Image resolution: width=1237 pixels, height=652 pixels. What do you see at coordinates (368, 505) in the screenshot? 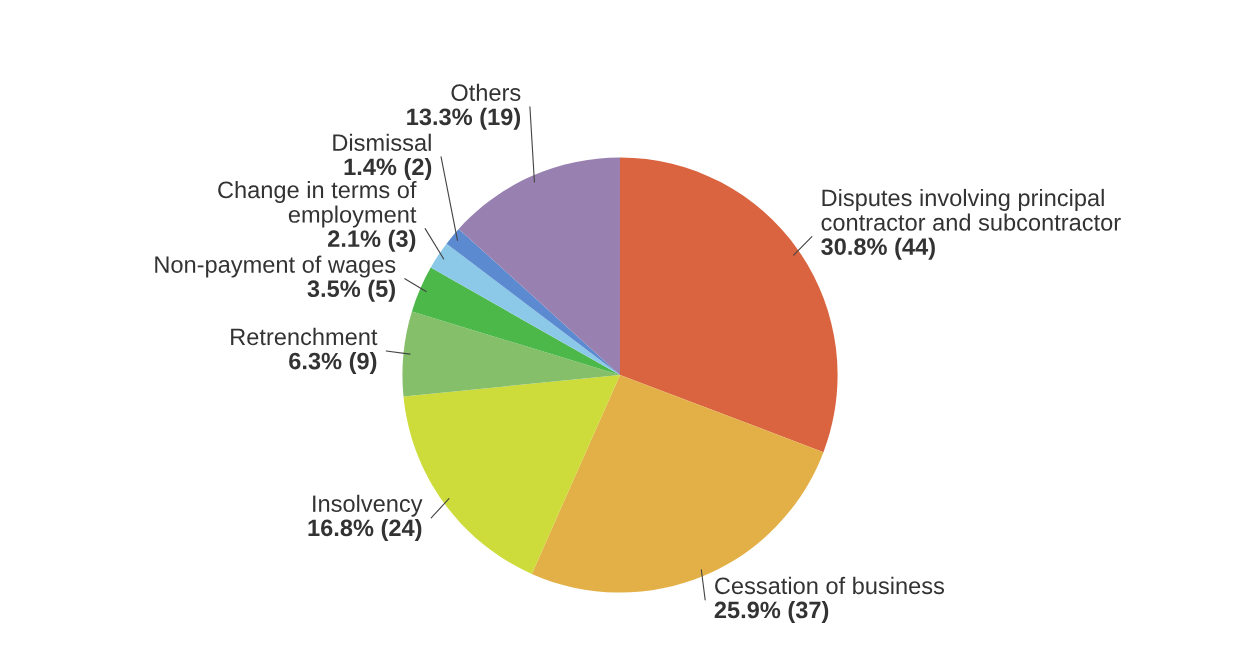
I see `slice-label: Insolvency` at bounding box center [368, 505].